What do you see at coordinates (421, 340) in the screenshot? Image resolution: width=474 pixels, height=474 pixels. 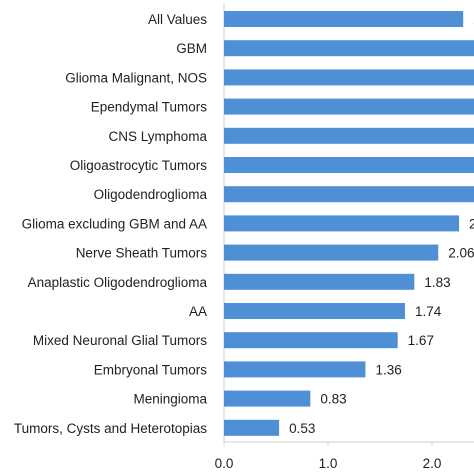 I see `value-label: 1.67` at bounding box center [421, 340].